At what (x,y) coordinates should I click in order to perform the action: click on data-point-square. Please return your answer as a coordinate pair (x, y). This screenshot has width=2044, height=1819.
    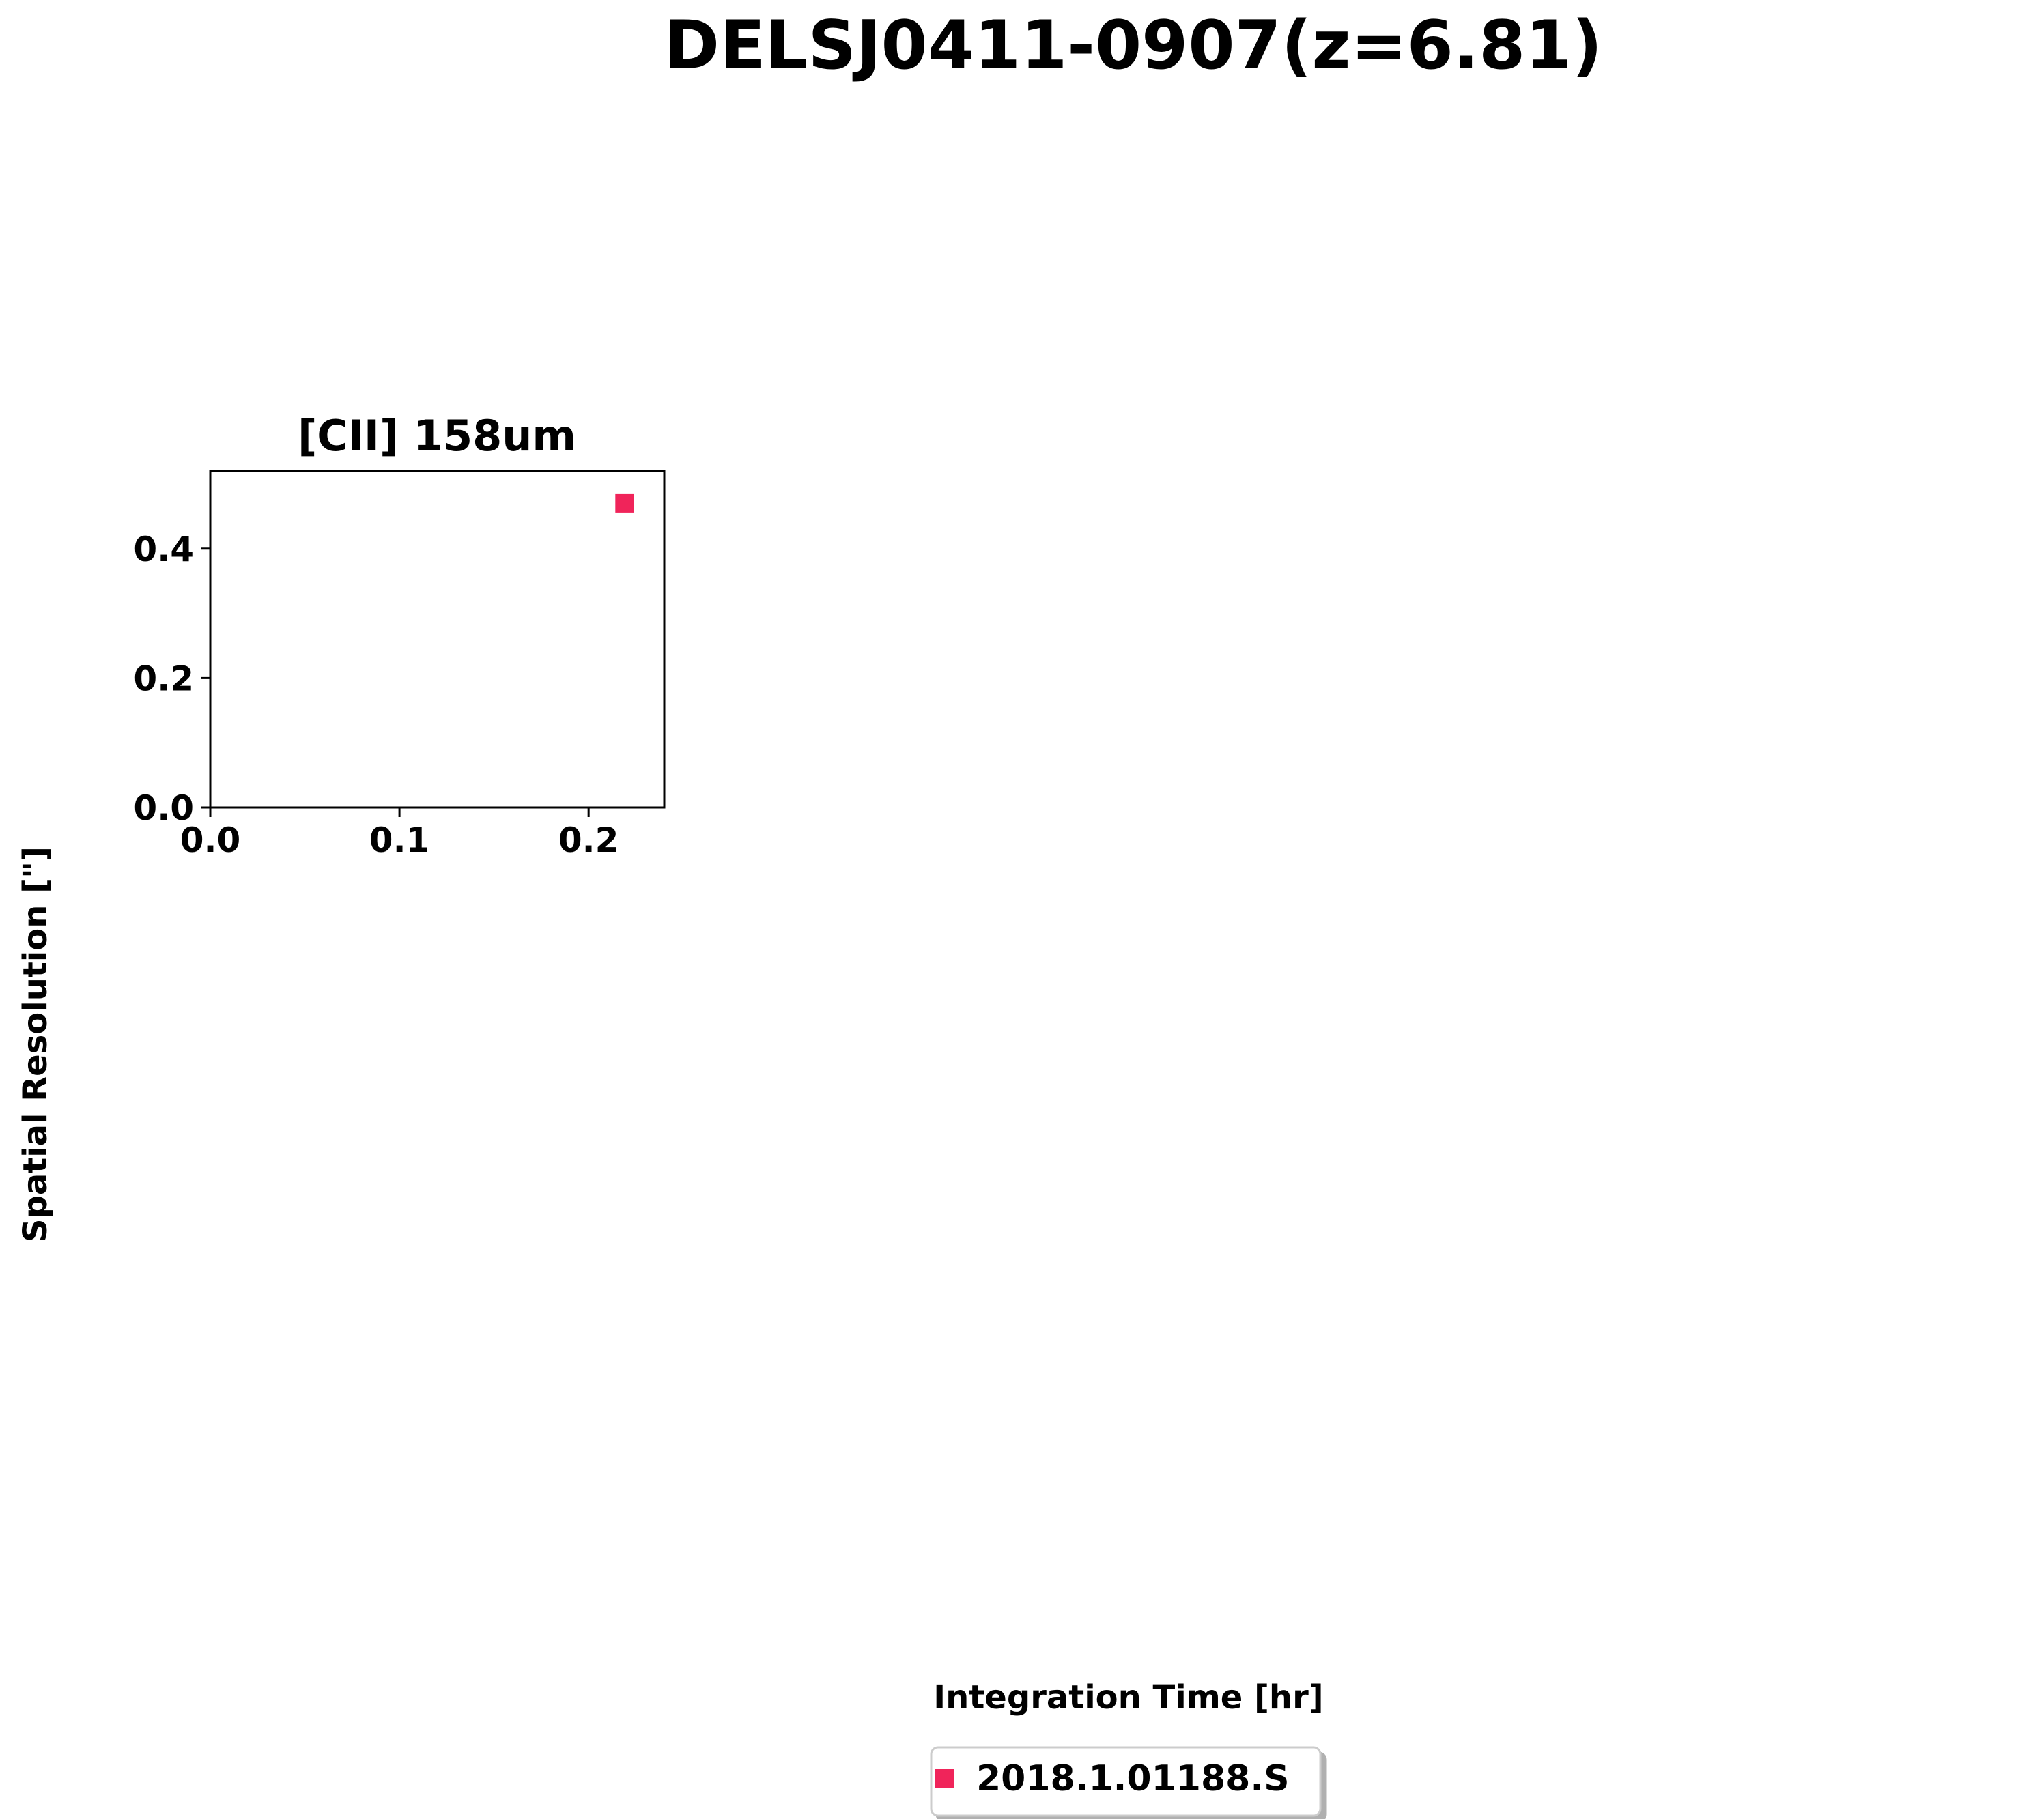
    Looking at the image, I should click on (624, 503).